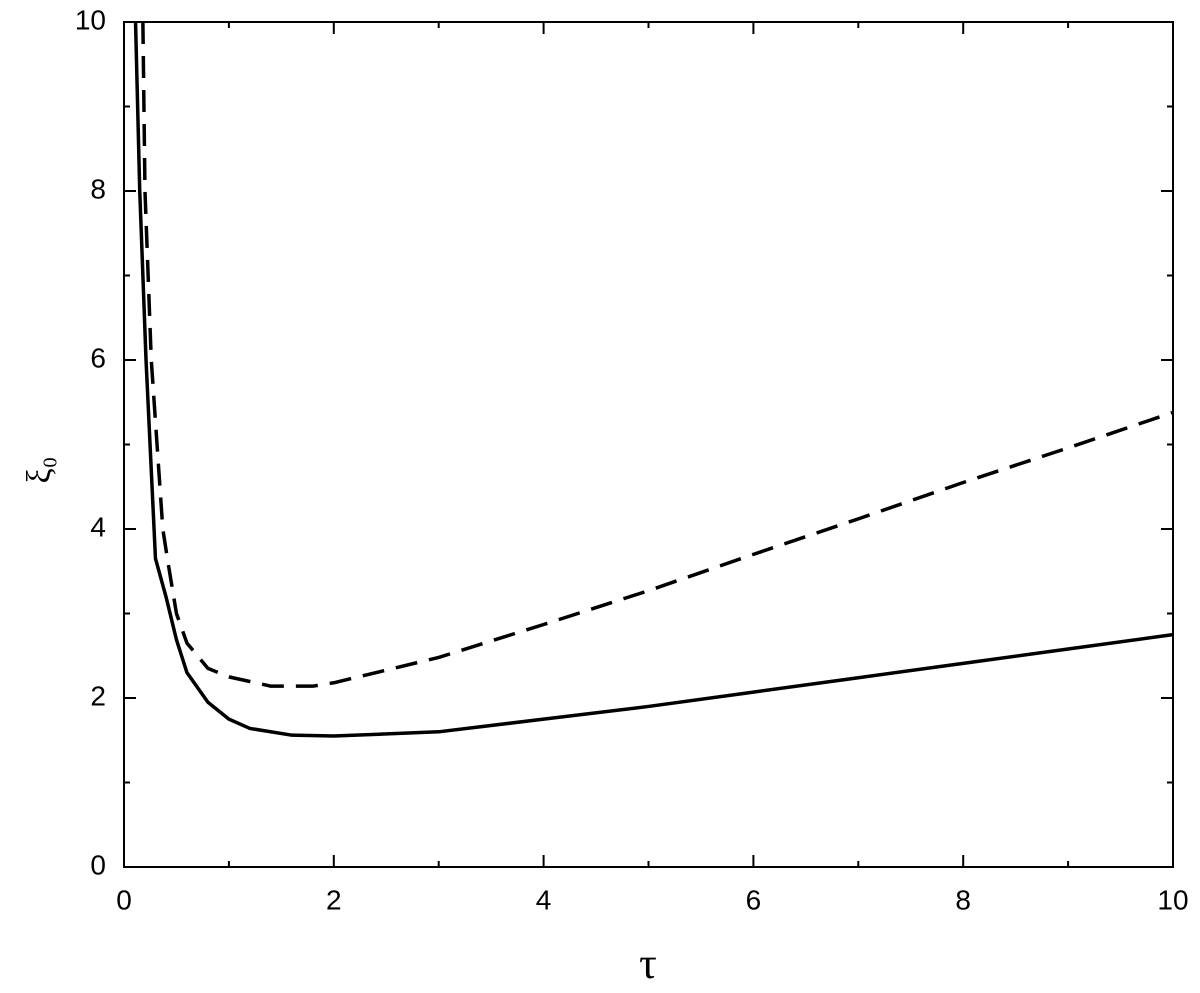 The width and height of the screenshot is (1200, 993). I want to click on y-tick-label: 10, so click(90, 19).